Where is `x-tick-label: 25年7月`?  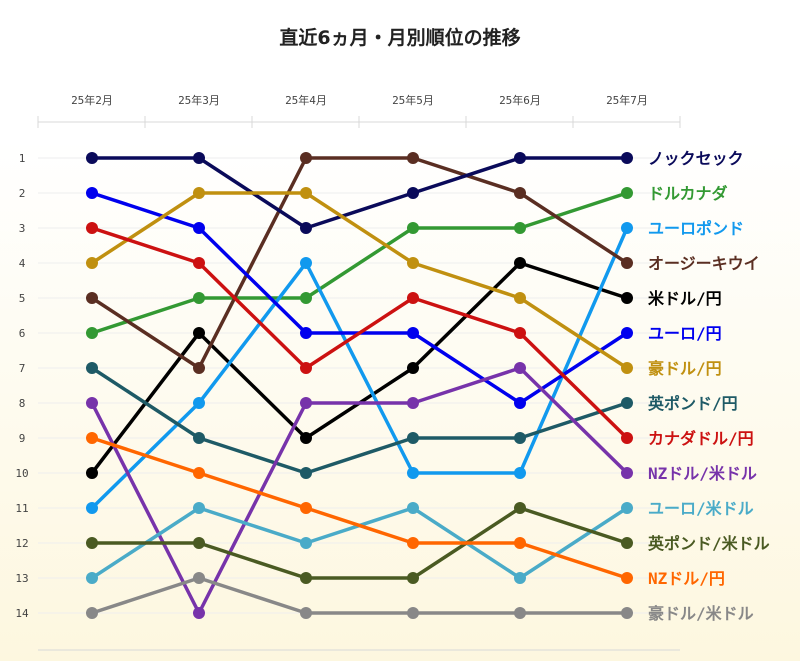
x-tick-label: 25年7月 is located at coordinates (627, 100).